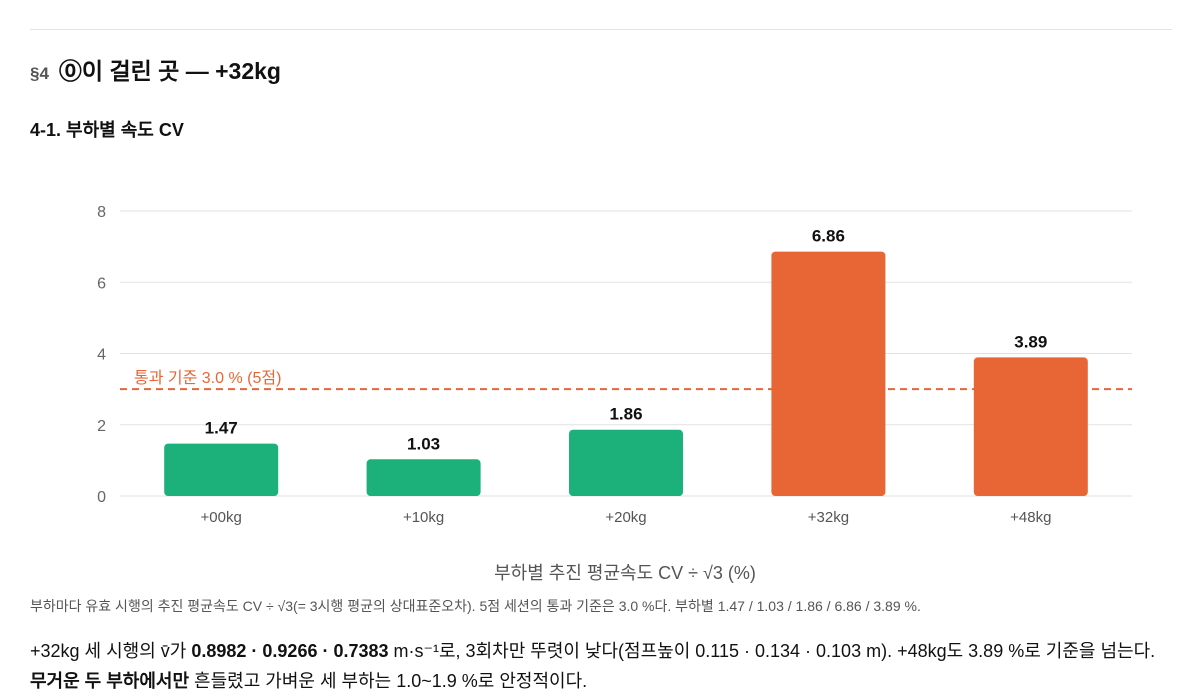 The height and width of the screenshot is (696, 1200). Describe the element at coordinates (828, 236) in the screenshot. I see `bar-value-label: 6.86` at that location.